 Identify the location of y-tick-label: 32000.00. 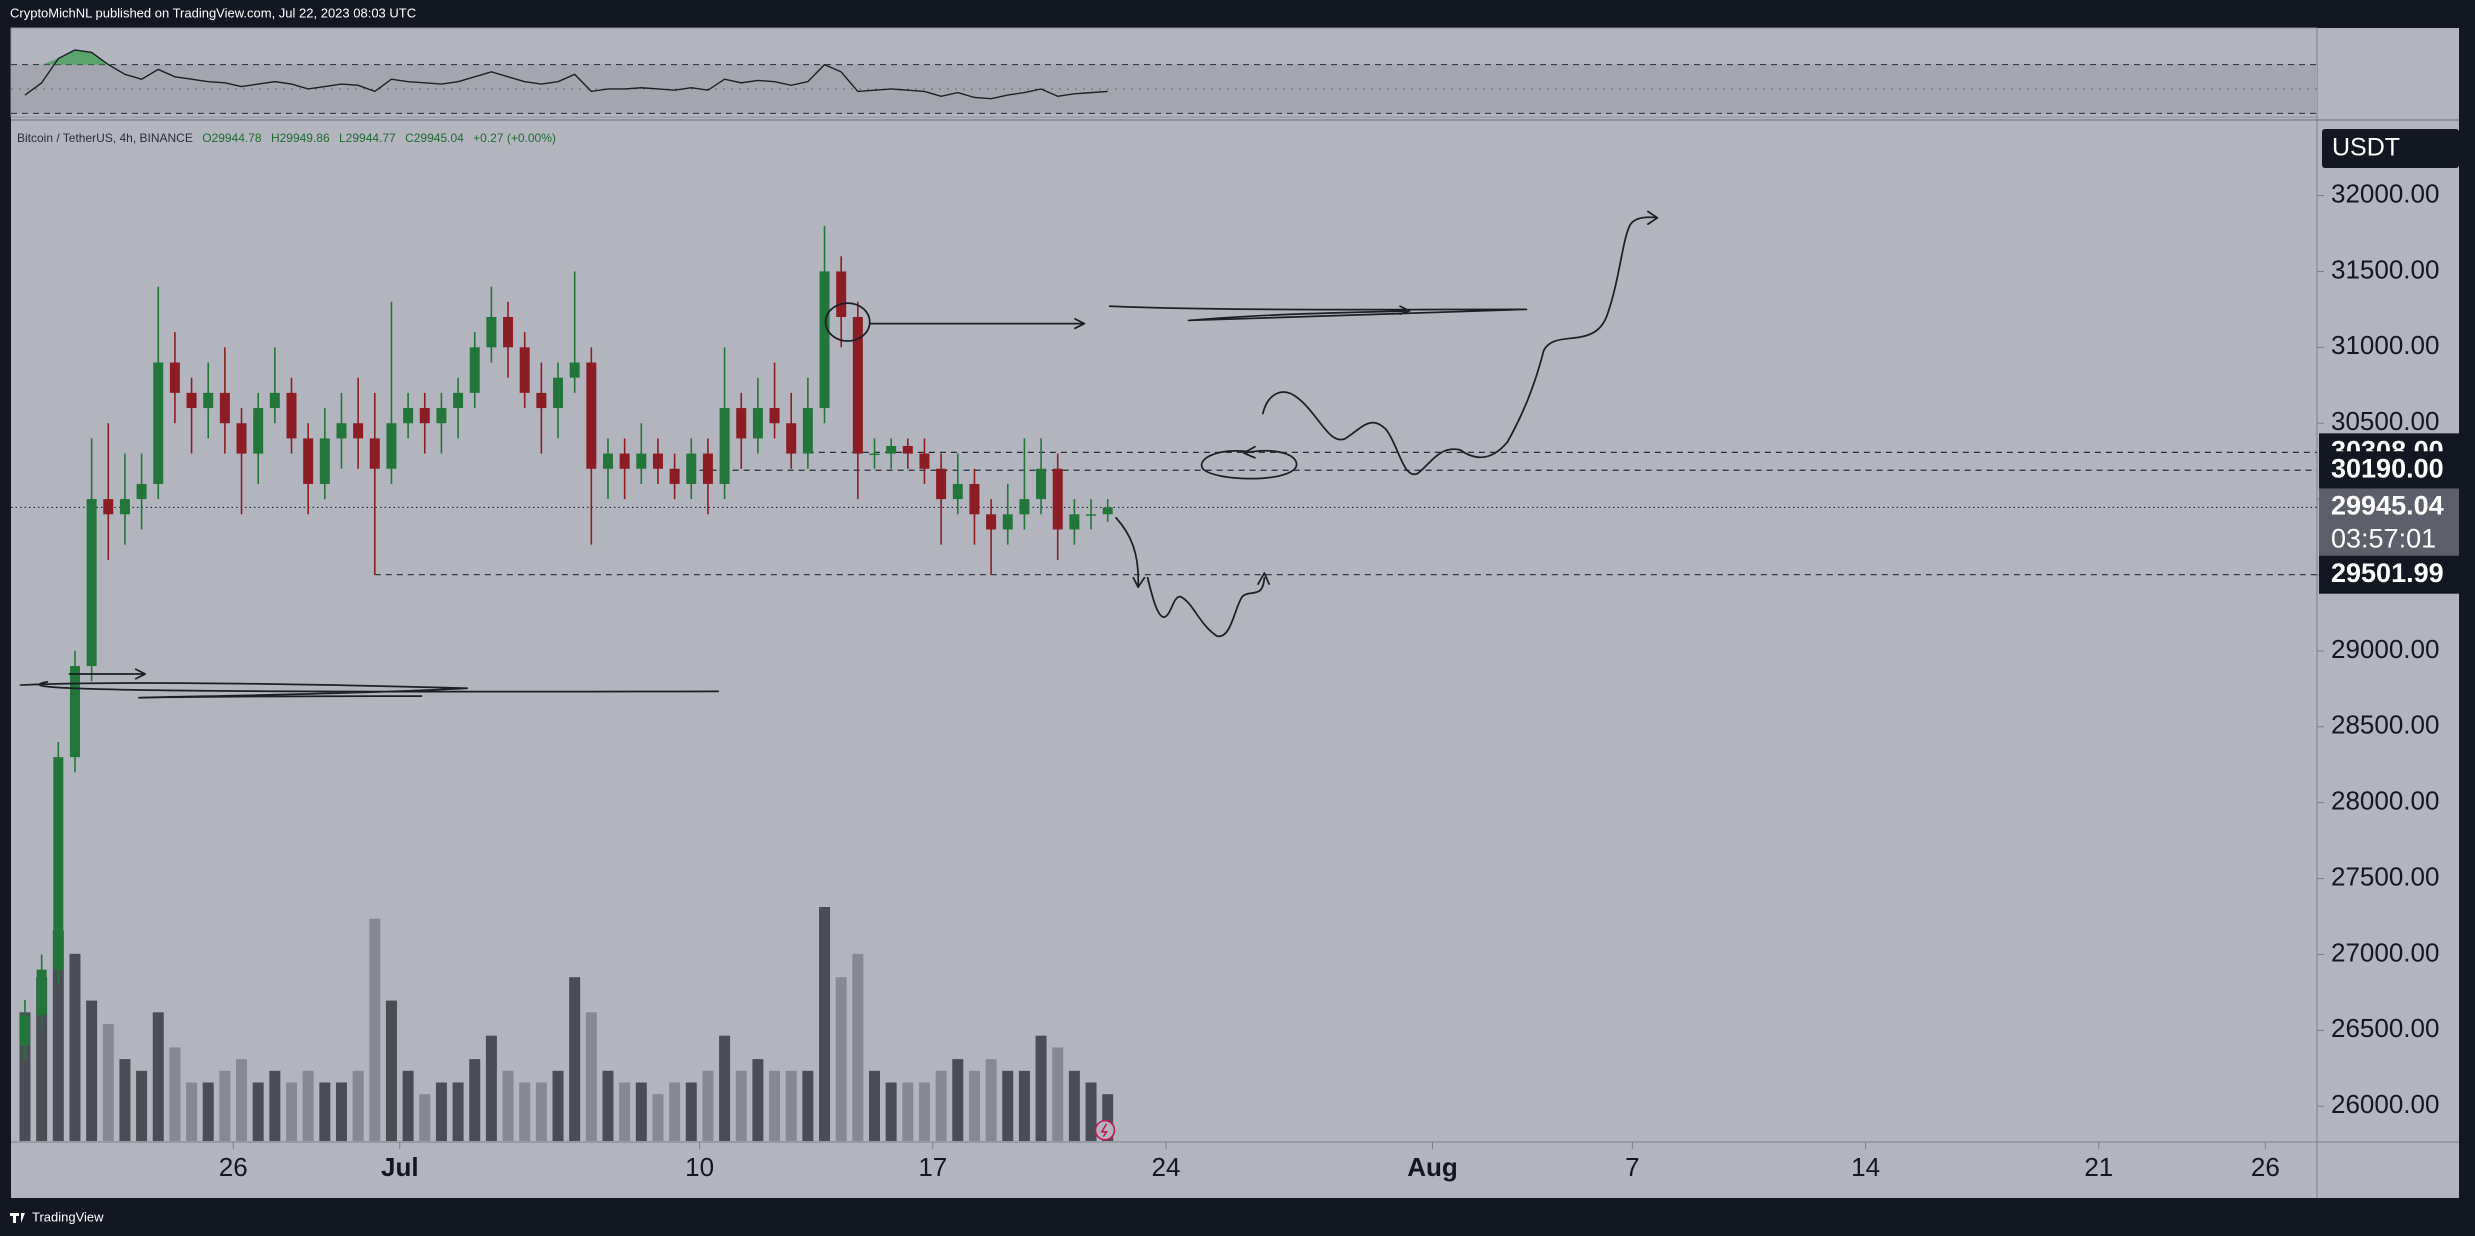
(2385, 193).